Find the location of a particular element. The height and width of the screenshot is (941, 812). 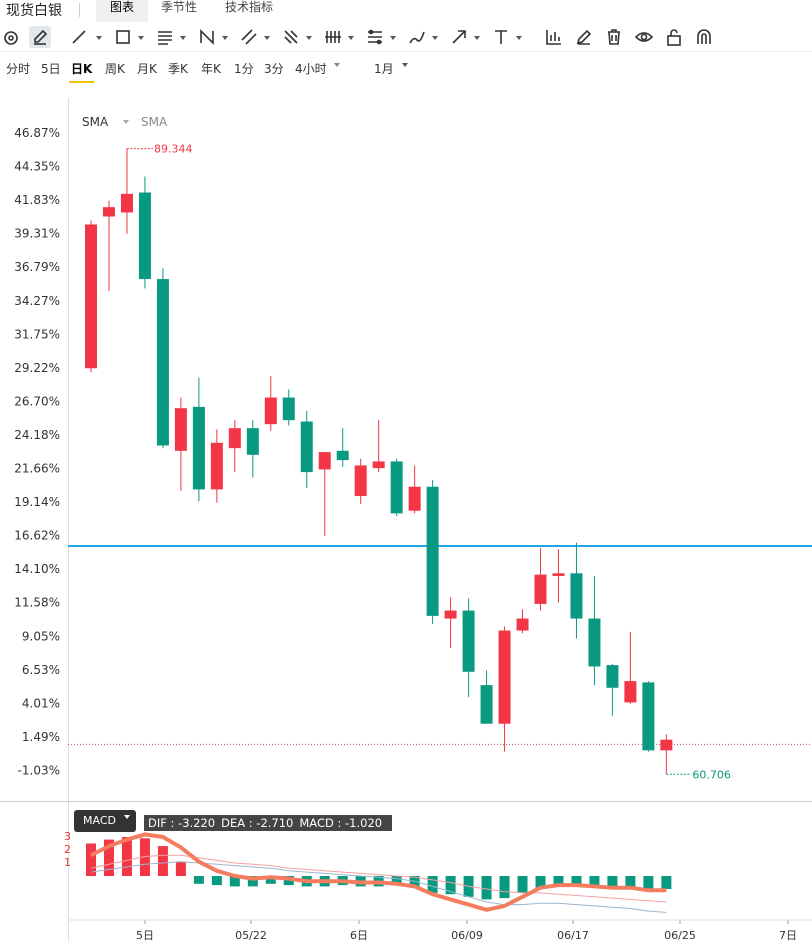

macd-dea-line is located at coordinates (378, 878).